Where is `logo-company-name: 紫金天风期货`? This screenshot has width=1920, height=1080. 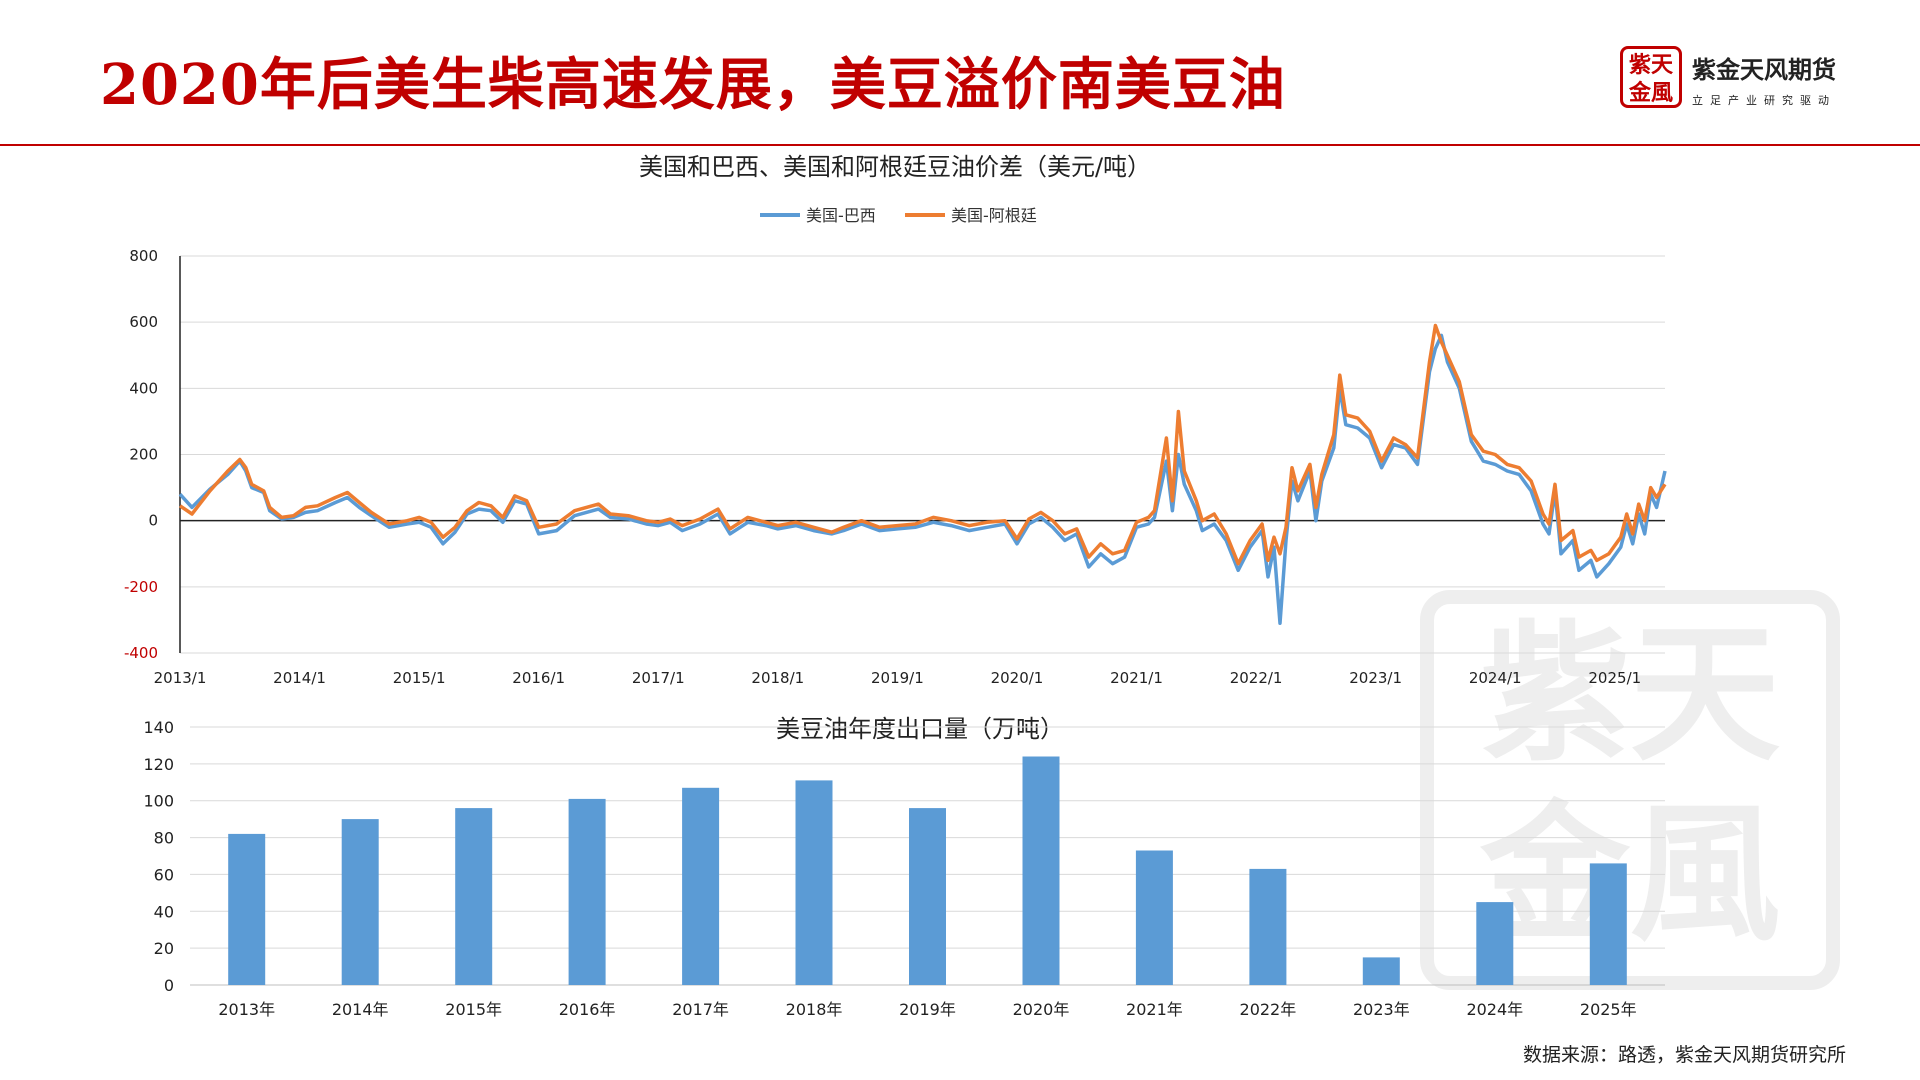
logo-company-name: 紫金天风期货 is located at coordinates (1764, 70).